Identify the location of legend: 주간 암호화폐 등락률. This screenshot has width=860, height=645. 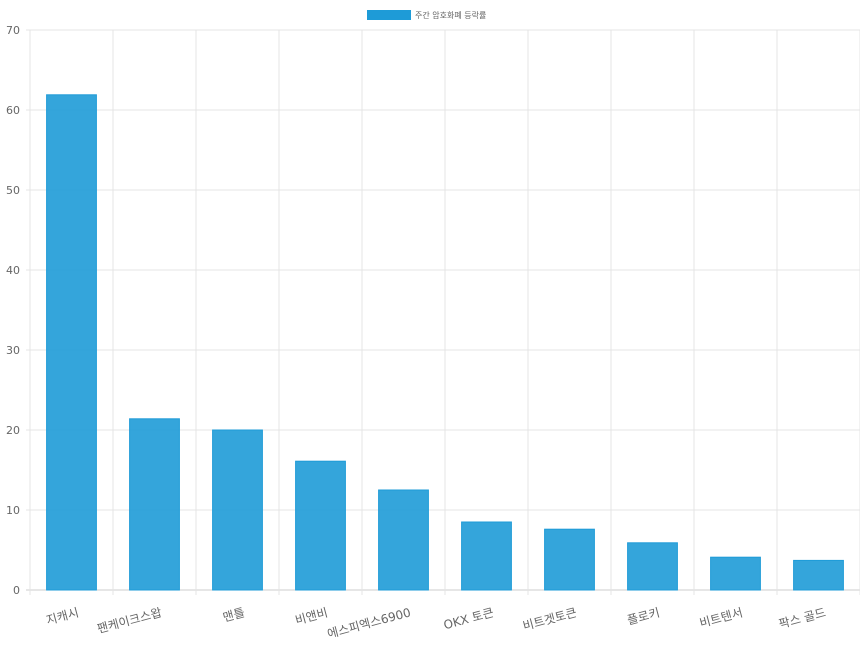
(426, 15).